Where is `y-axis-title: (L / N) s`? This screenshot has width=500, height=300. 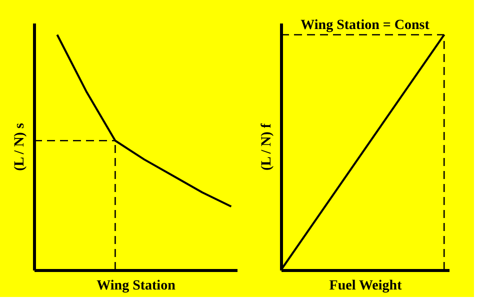 y-axis-title: (L / N) s is located at coordinates (20, 146).